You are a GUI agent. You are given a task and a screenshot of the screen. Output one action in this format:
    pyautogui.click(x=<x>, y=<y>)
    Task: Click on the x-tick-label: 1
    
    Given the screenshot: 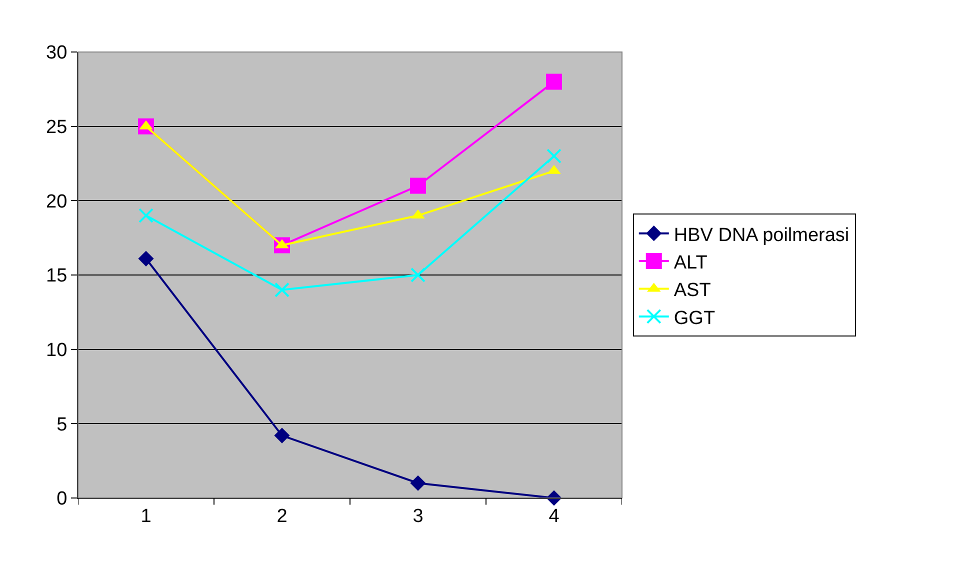 What is the action you would take?
    pyautogui.click(x=146, y=516)
    